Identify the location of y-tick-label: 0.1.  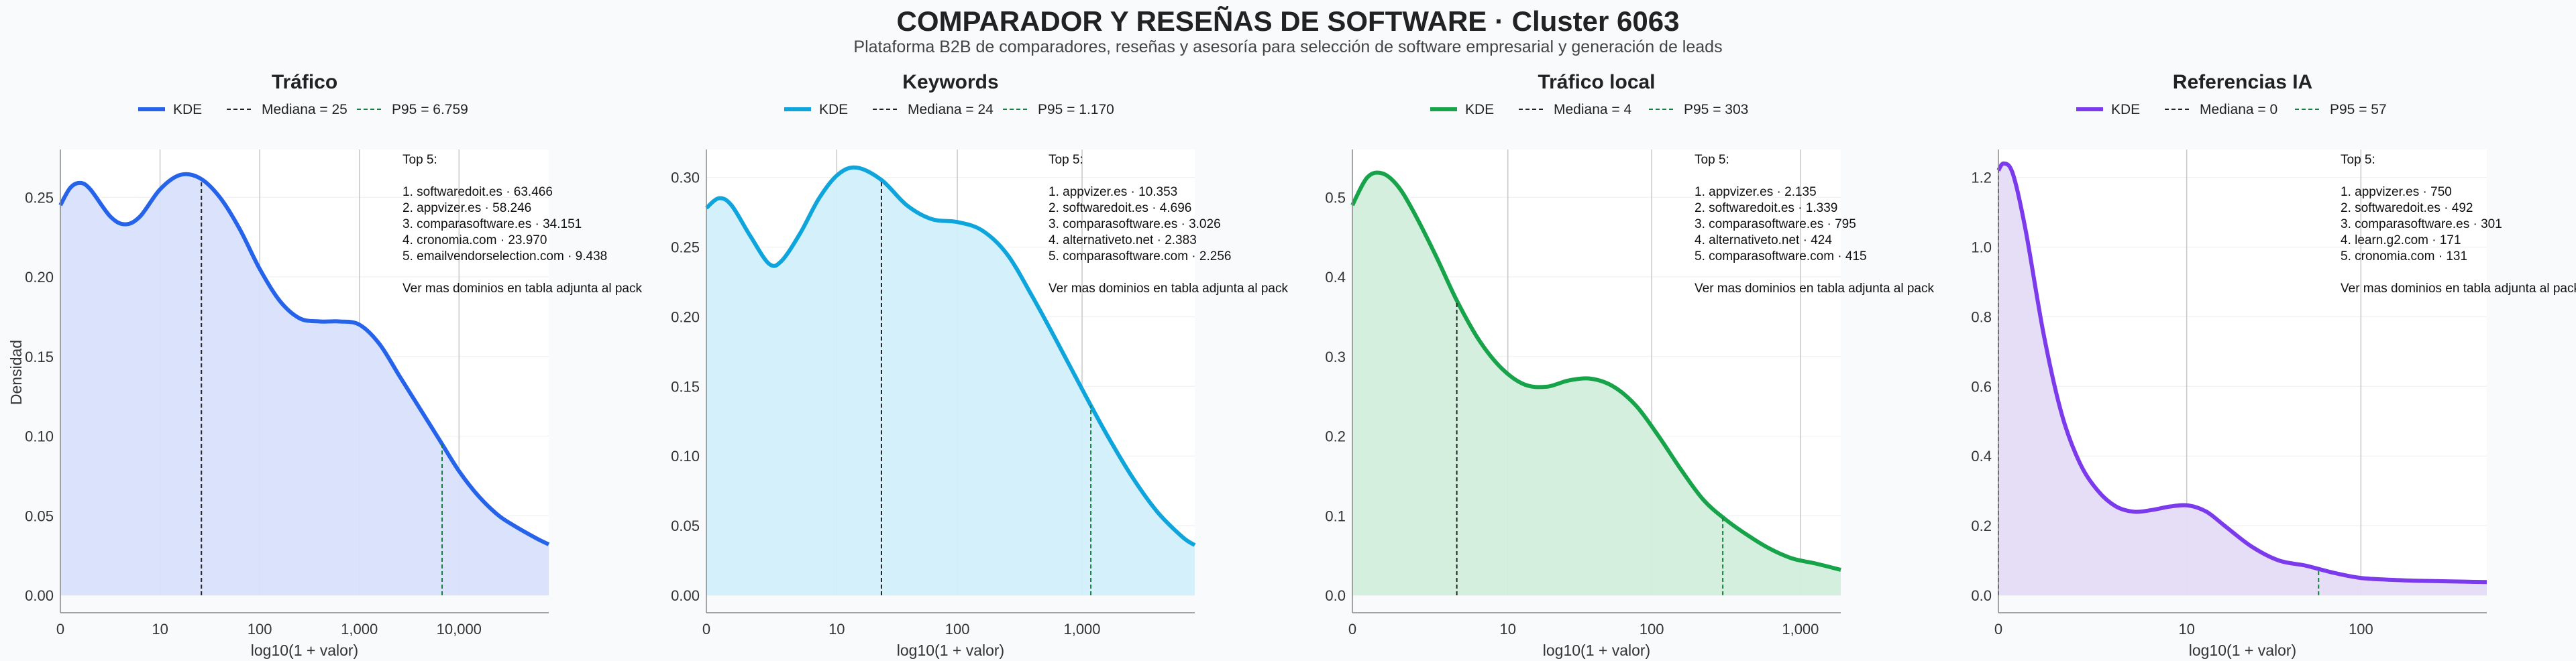
(1335, 515).